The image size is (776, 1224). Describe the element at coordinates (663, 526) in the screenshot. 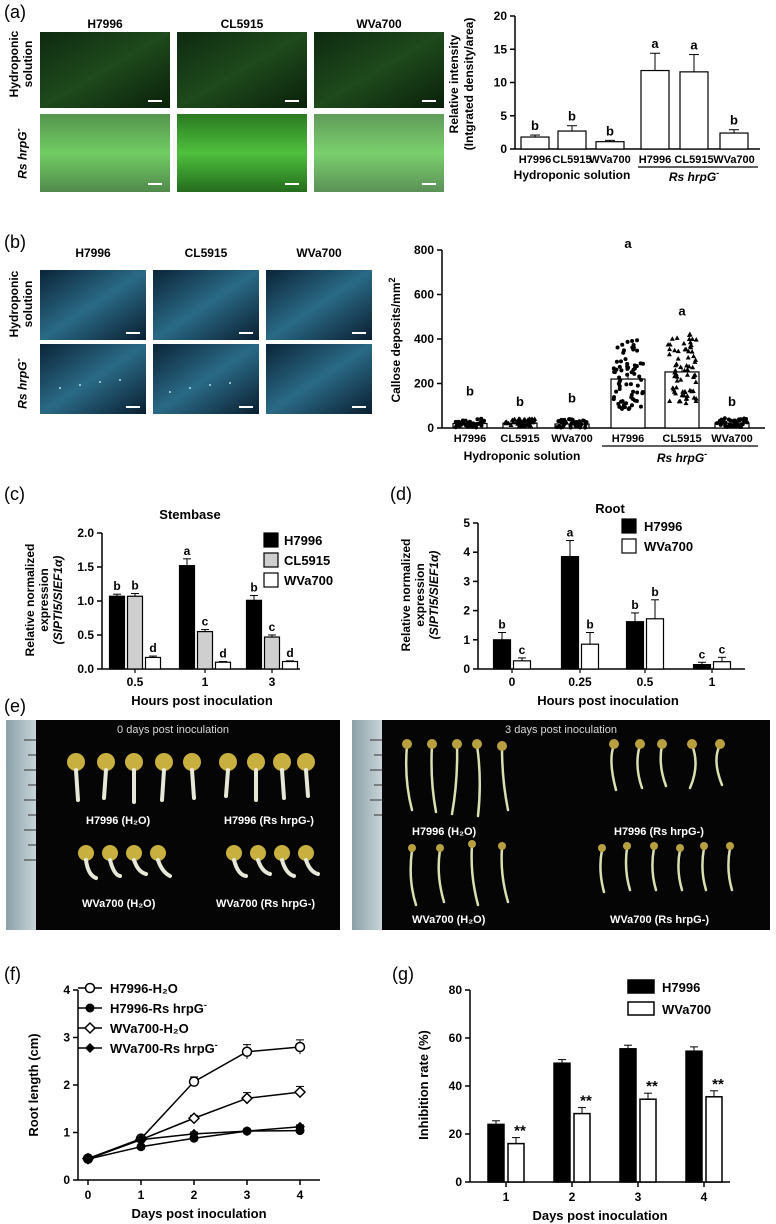

I see `panel-d-legend-label: H7996` at that location.